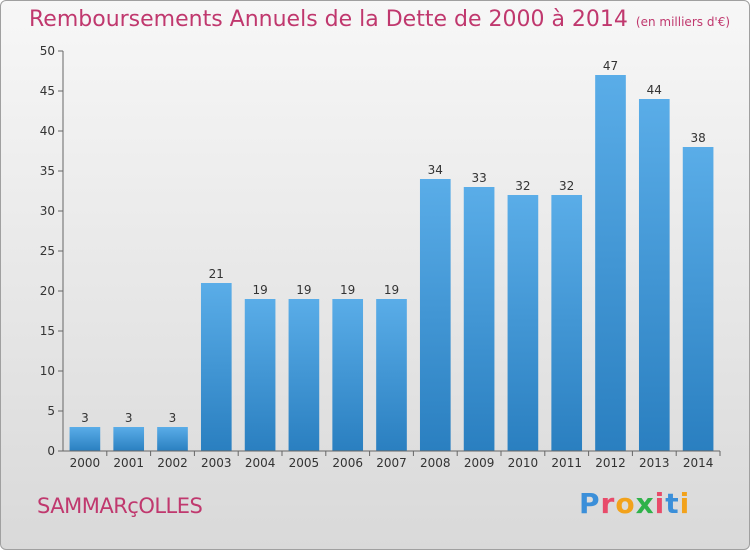  Describe the element at coordinates (566, 463) in the screenshot. I see `x-tick-label: 2011` at that location.